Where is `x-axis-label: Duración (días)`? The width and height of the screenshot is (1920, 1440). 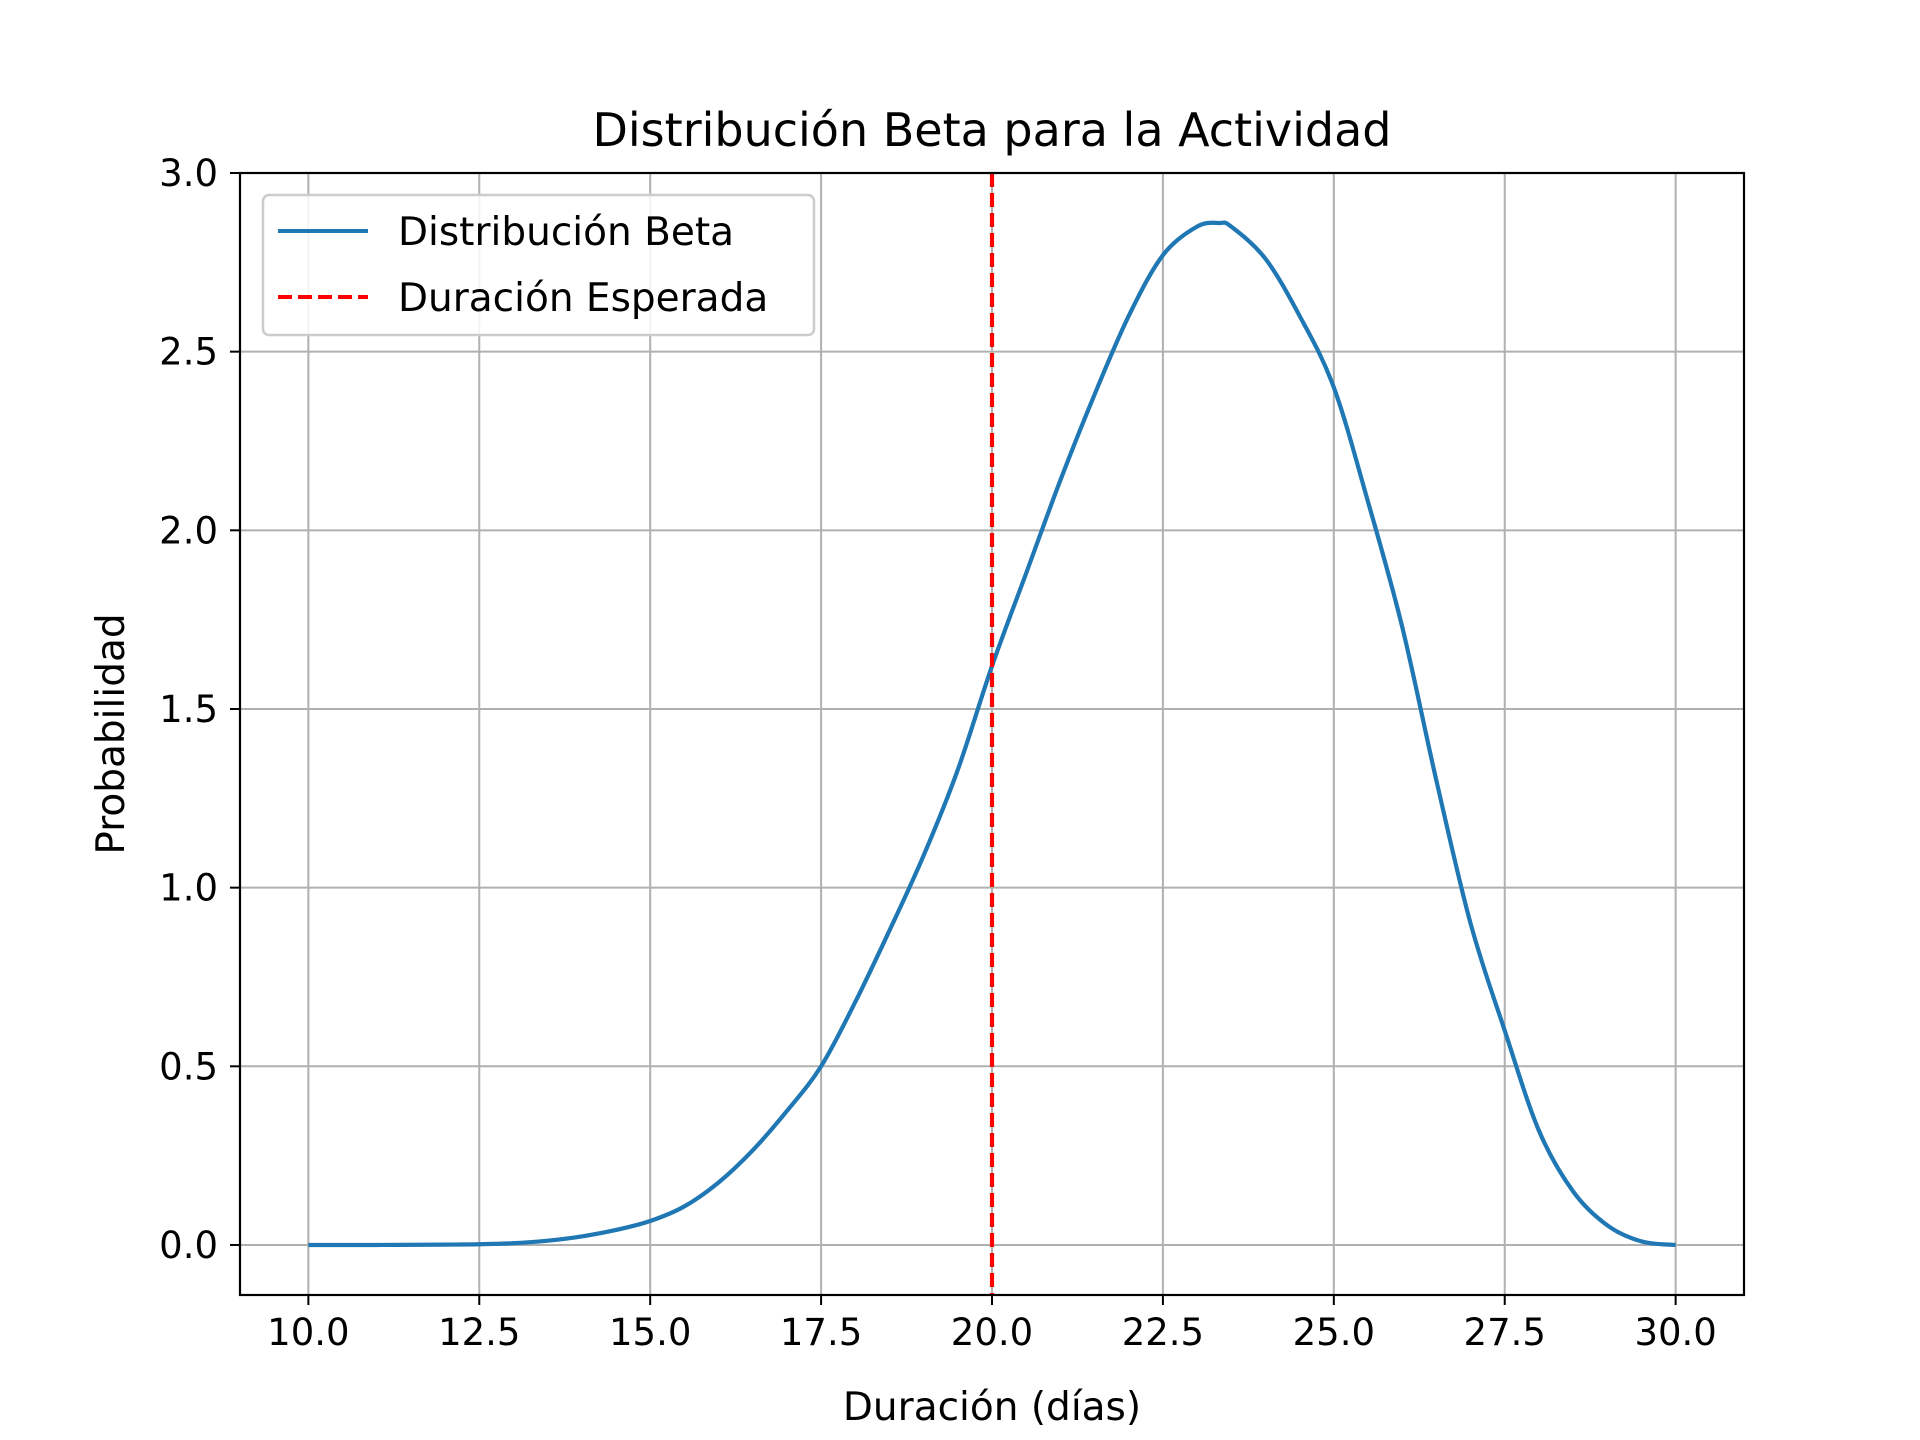
x-axis-label: Duración (días) is located at coordinates (992, 1407).